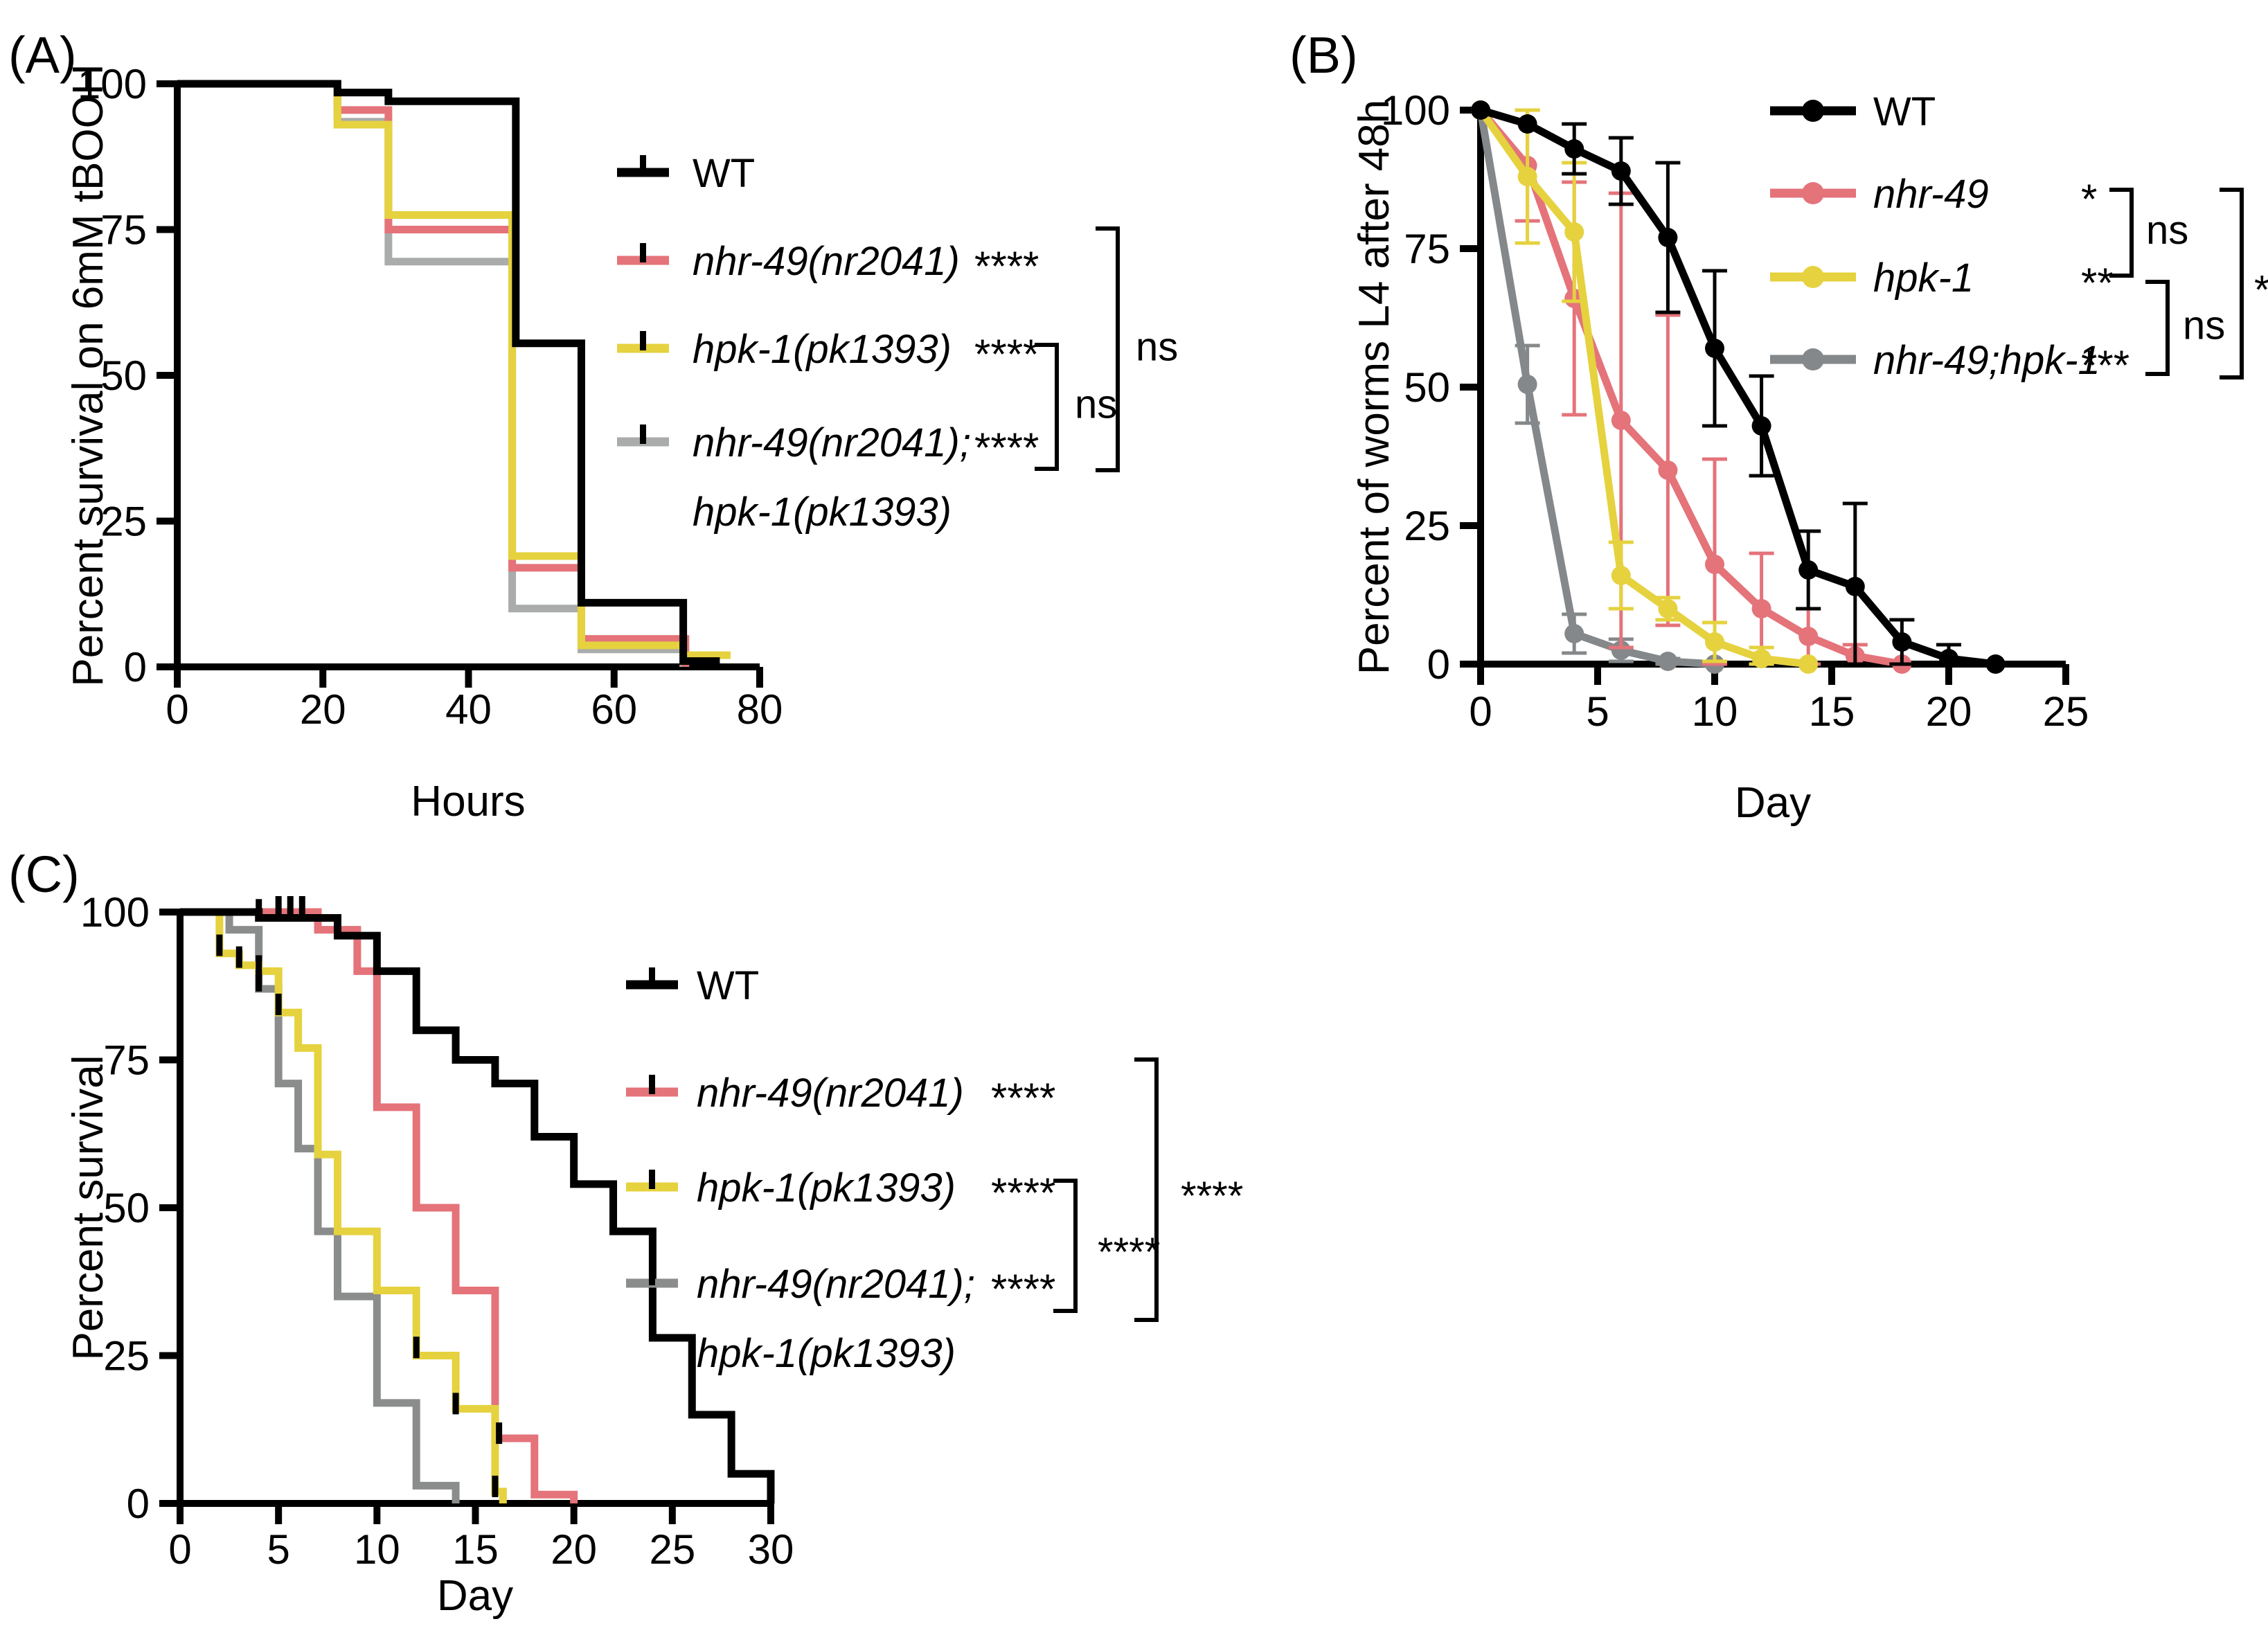 The height and width of the screenshot is (1626, 2268). What do you see at coordinates (323, 709) in the screenshot?
I see `panel-A-x-tick-label: 20` at bounding box center [323, 709].